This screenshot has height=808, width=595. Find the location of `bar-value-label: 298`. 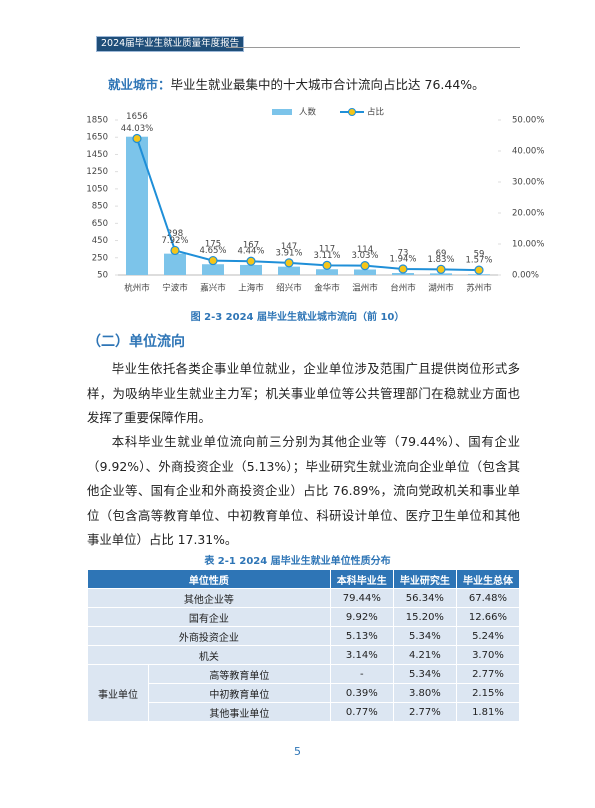

bar-value-label: 298 is located at coordinates (175, 234).